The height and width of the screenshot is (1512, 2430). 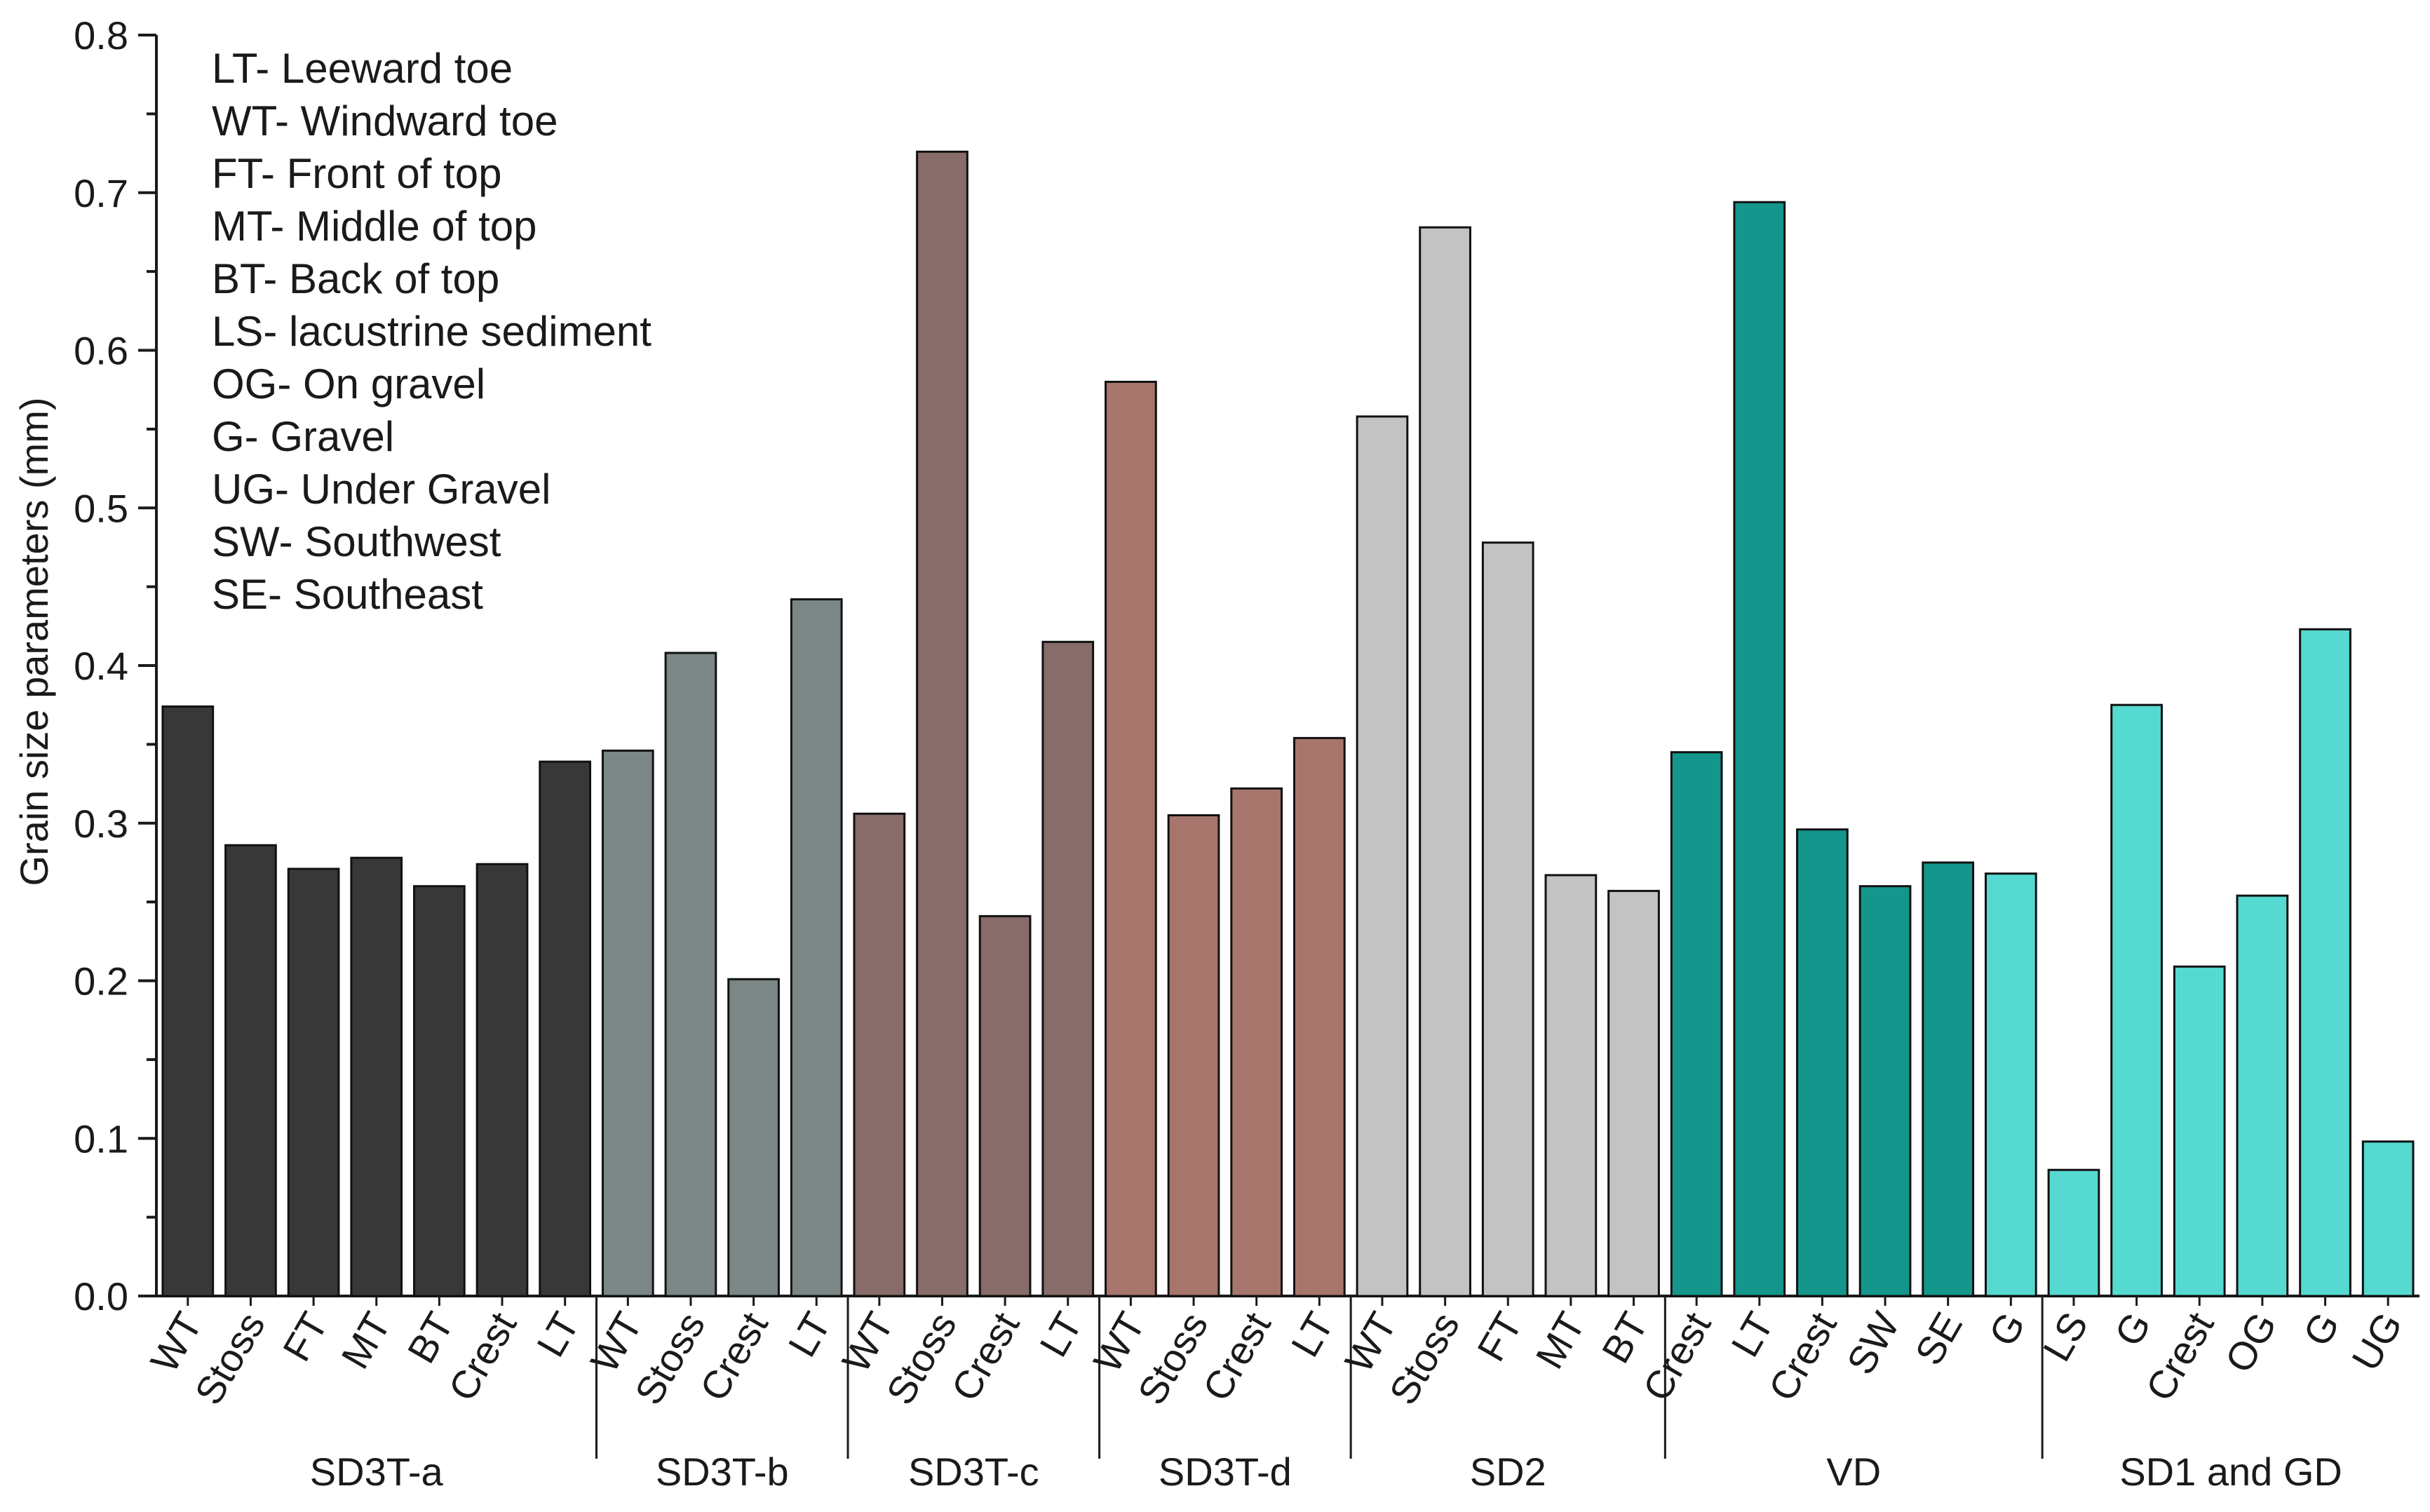 I want to click on bar-sd2-ft, so click(x=1507, y=919).